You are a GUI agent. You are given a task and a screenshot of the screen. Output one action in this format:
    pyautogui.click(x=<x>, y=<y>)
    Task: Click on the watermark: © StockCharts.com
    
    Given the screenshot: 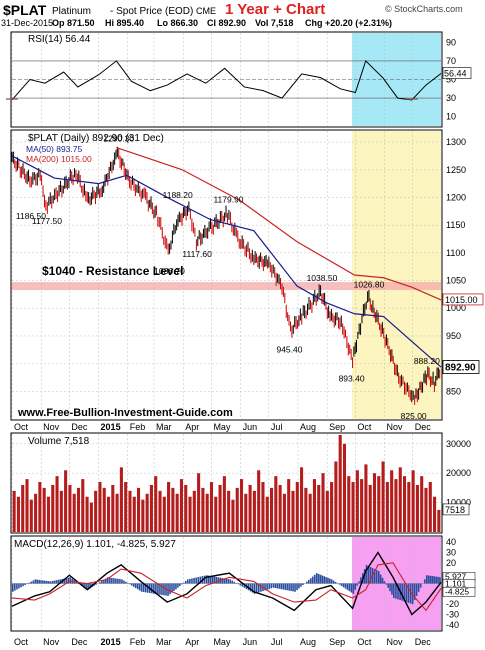 What is the action you would take?
    pyautogui.click(x=424, y=9)
    